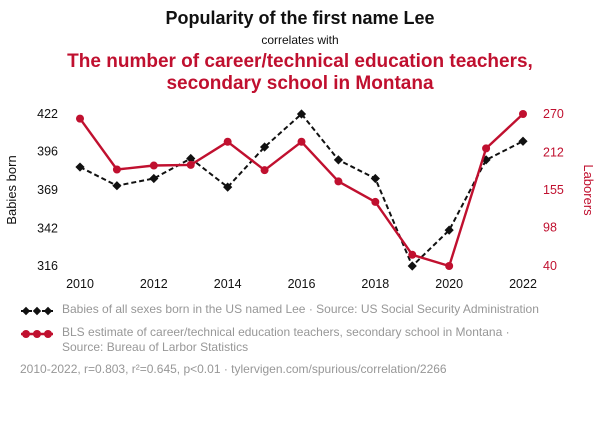  Describe the element at coordinates (154, 284) in the screenshot. I see `x-axis-tick-label: 2012` at that location.